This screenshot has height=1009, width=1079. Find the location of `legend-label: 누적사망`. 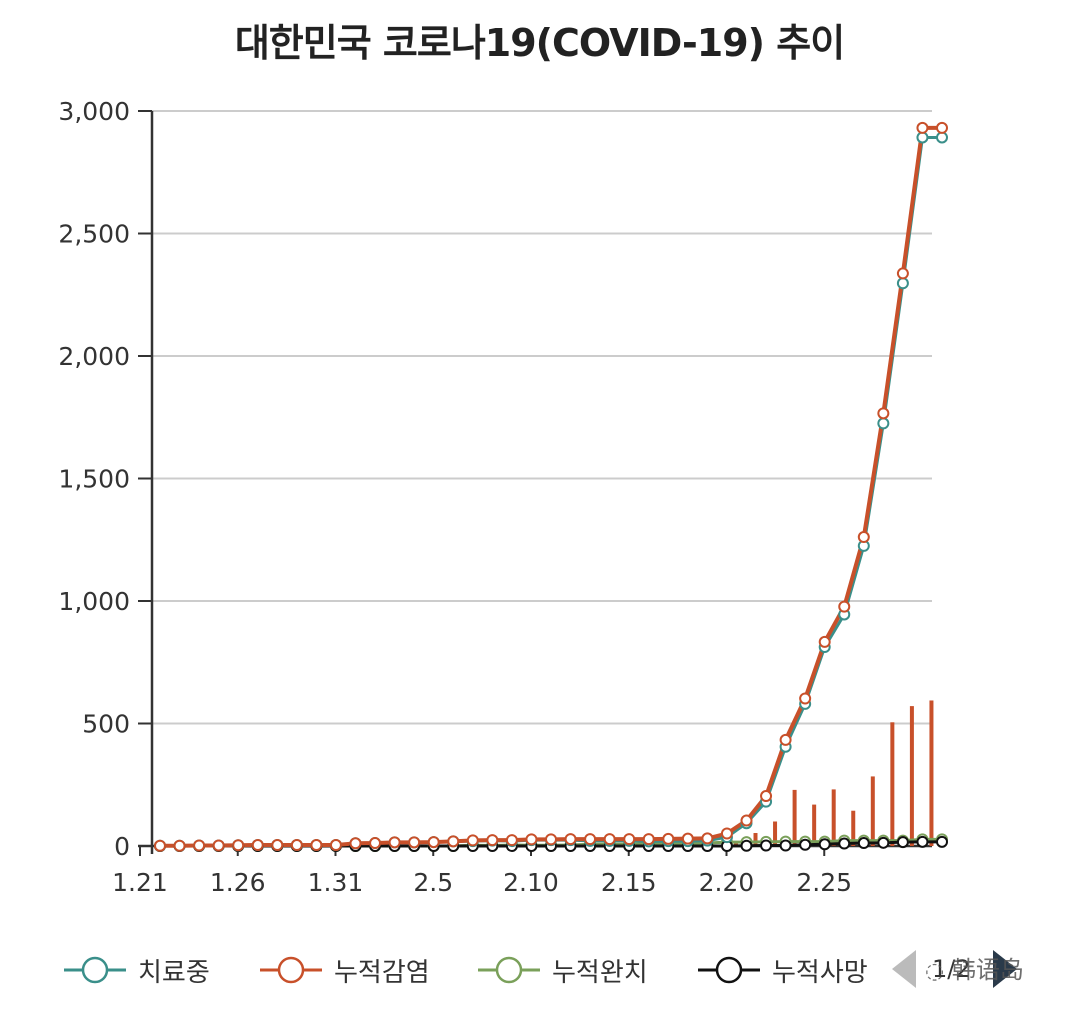

legend-label: 누적사망 is located at coordinates (820, 972).